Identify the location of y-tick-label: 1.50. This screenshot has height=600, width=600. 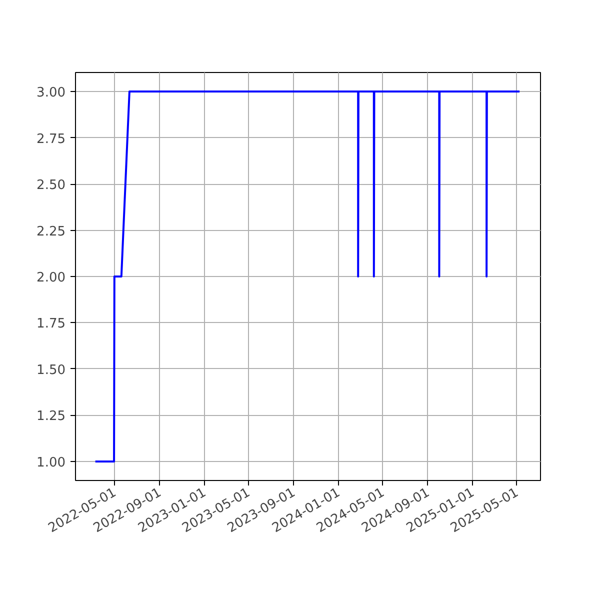
(51, 370).